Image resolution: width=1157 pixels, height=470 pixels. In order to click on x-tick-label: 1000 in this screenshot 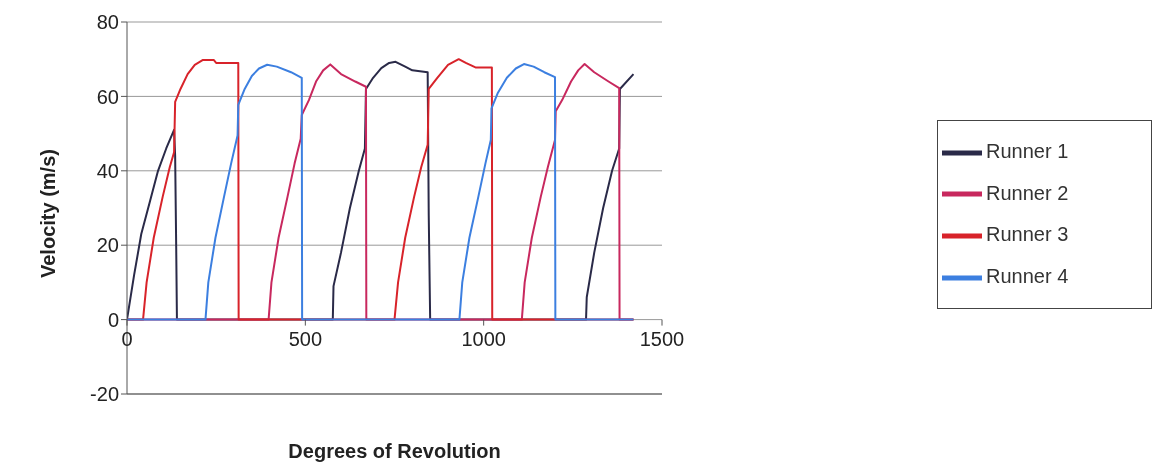, I will do `click(483, 338)`.